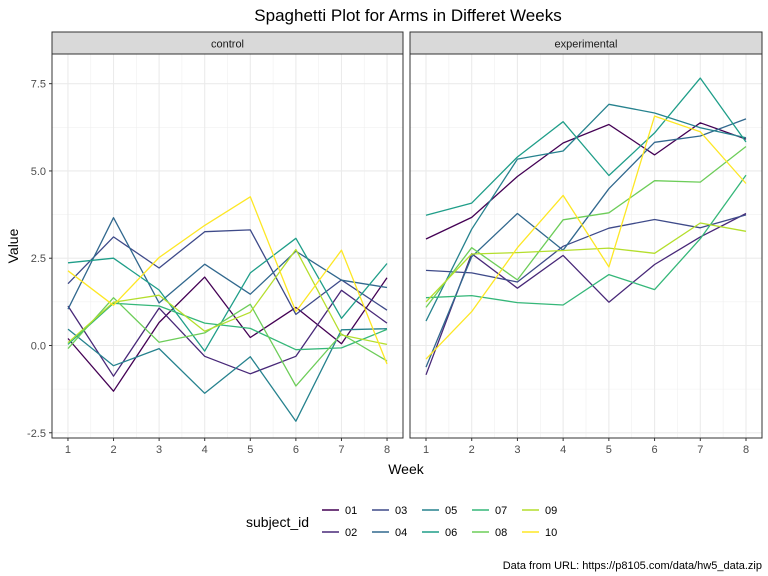  I want to click on legend-label: 05, so click(451, 511).